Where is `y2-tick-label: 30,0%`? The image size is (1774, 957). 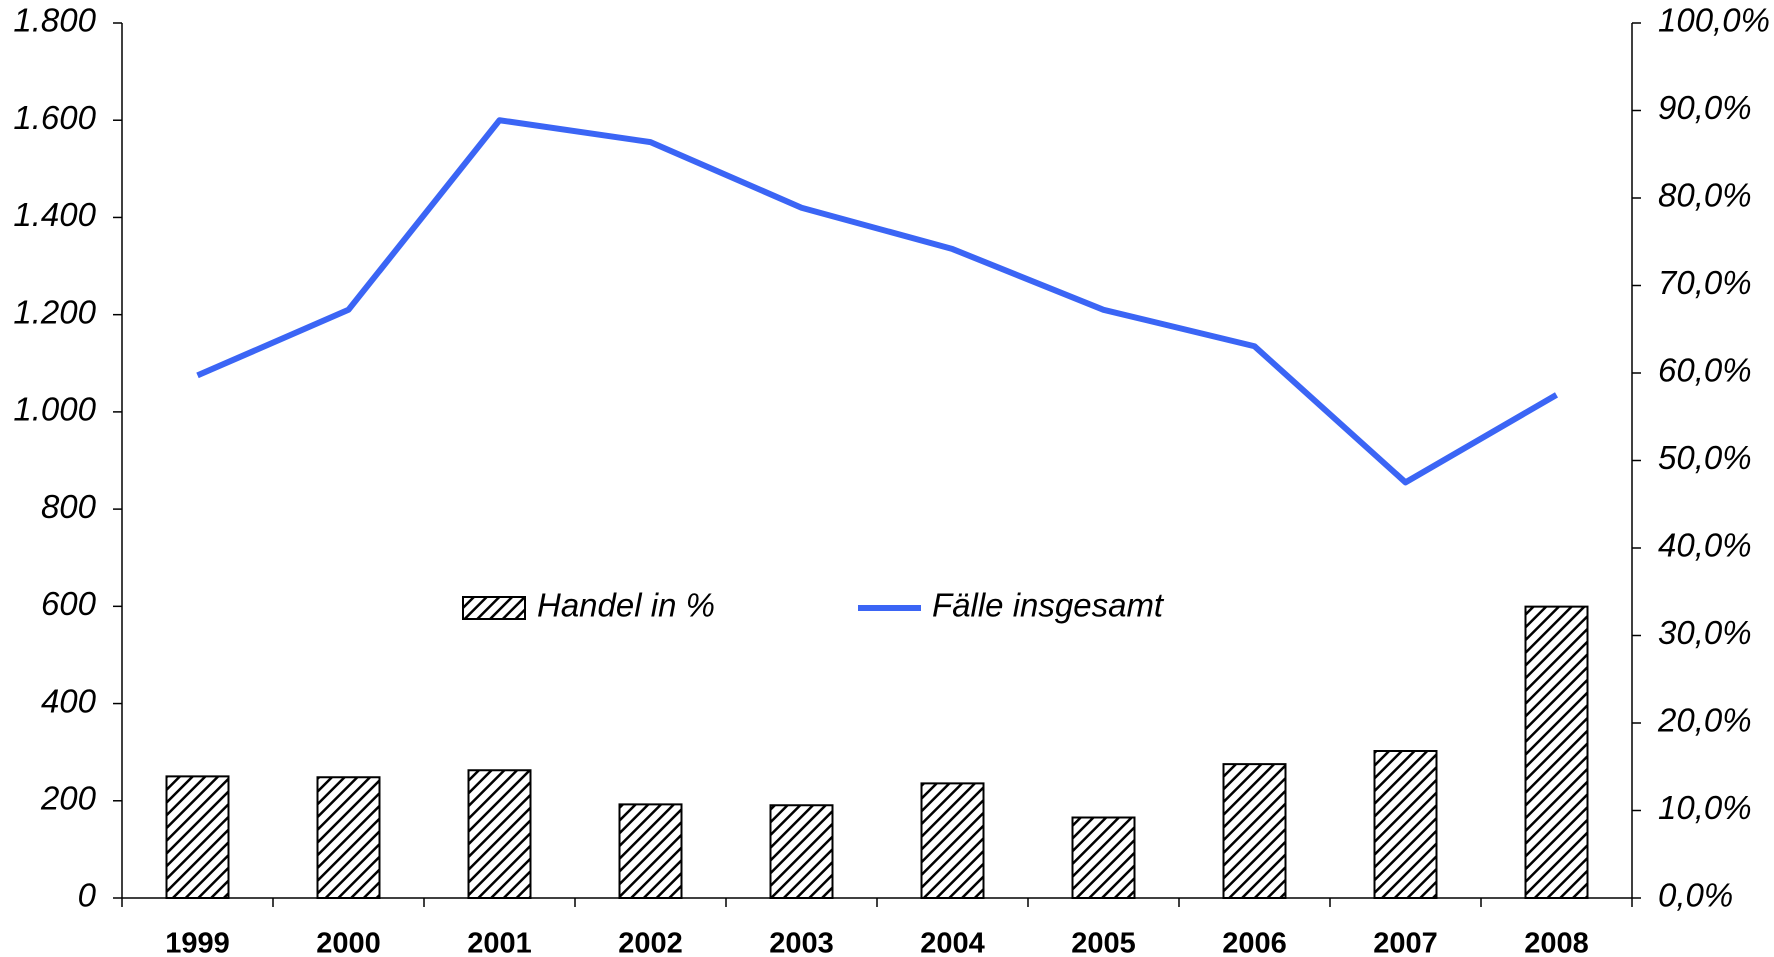 y2-tick-label: 30,0% is located at coordinates (1705, 632).